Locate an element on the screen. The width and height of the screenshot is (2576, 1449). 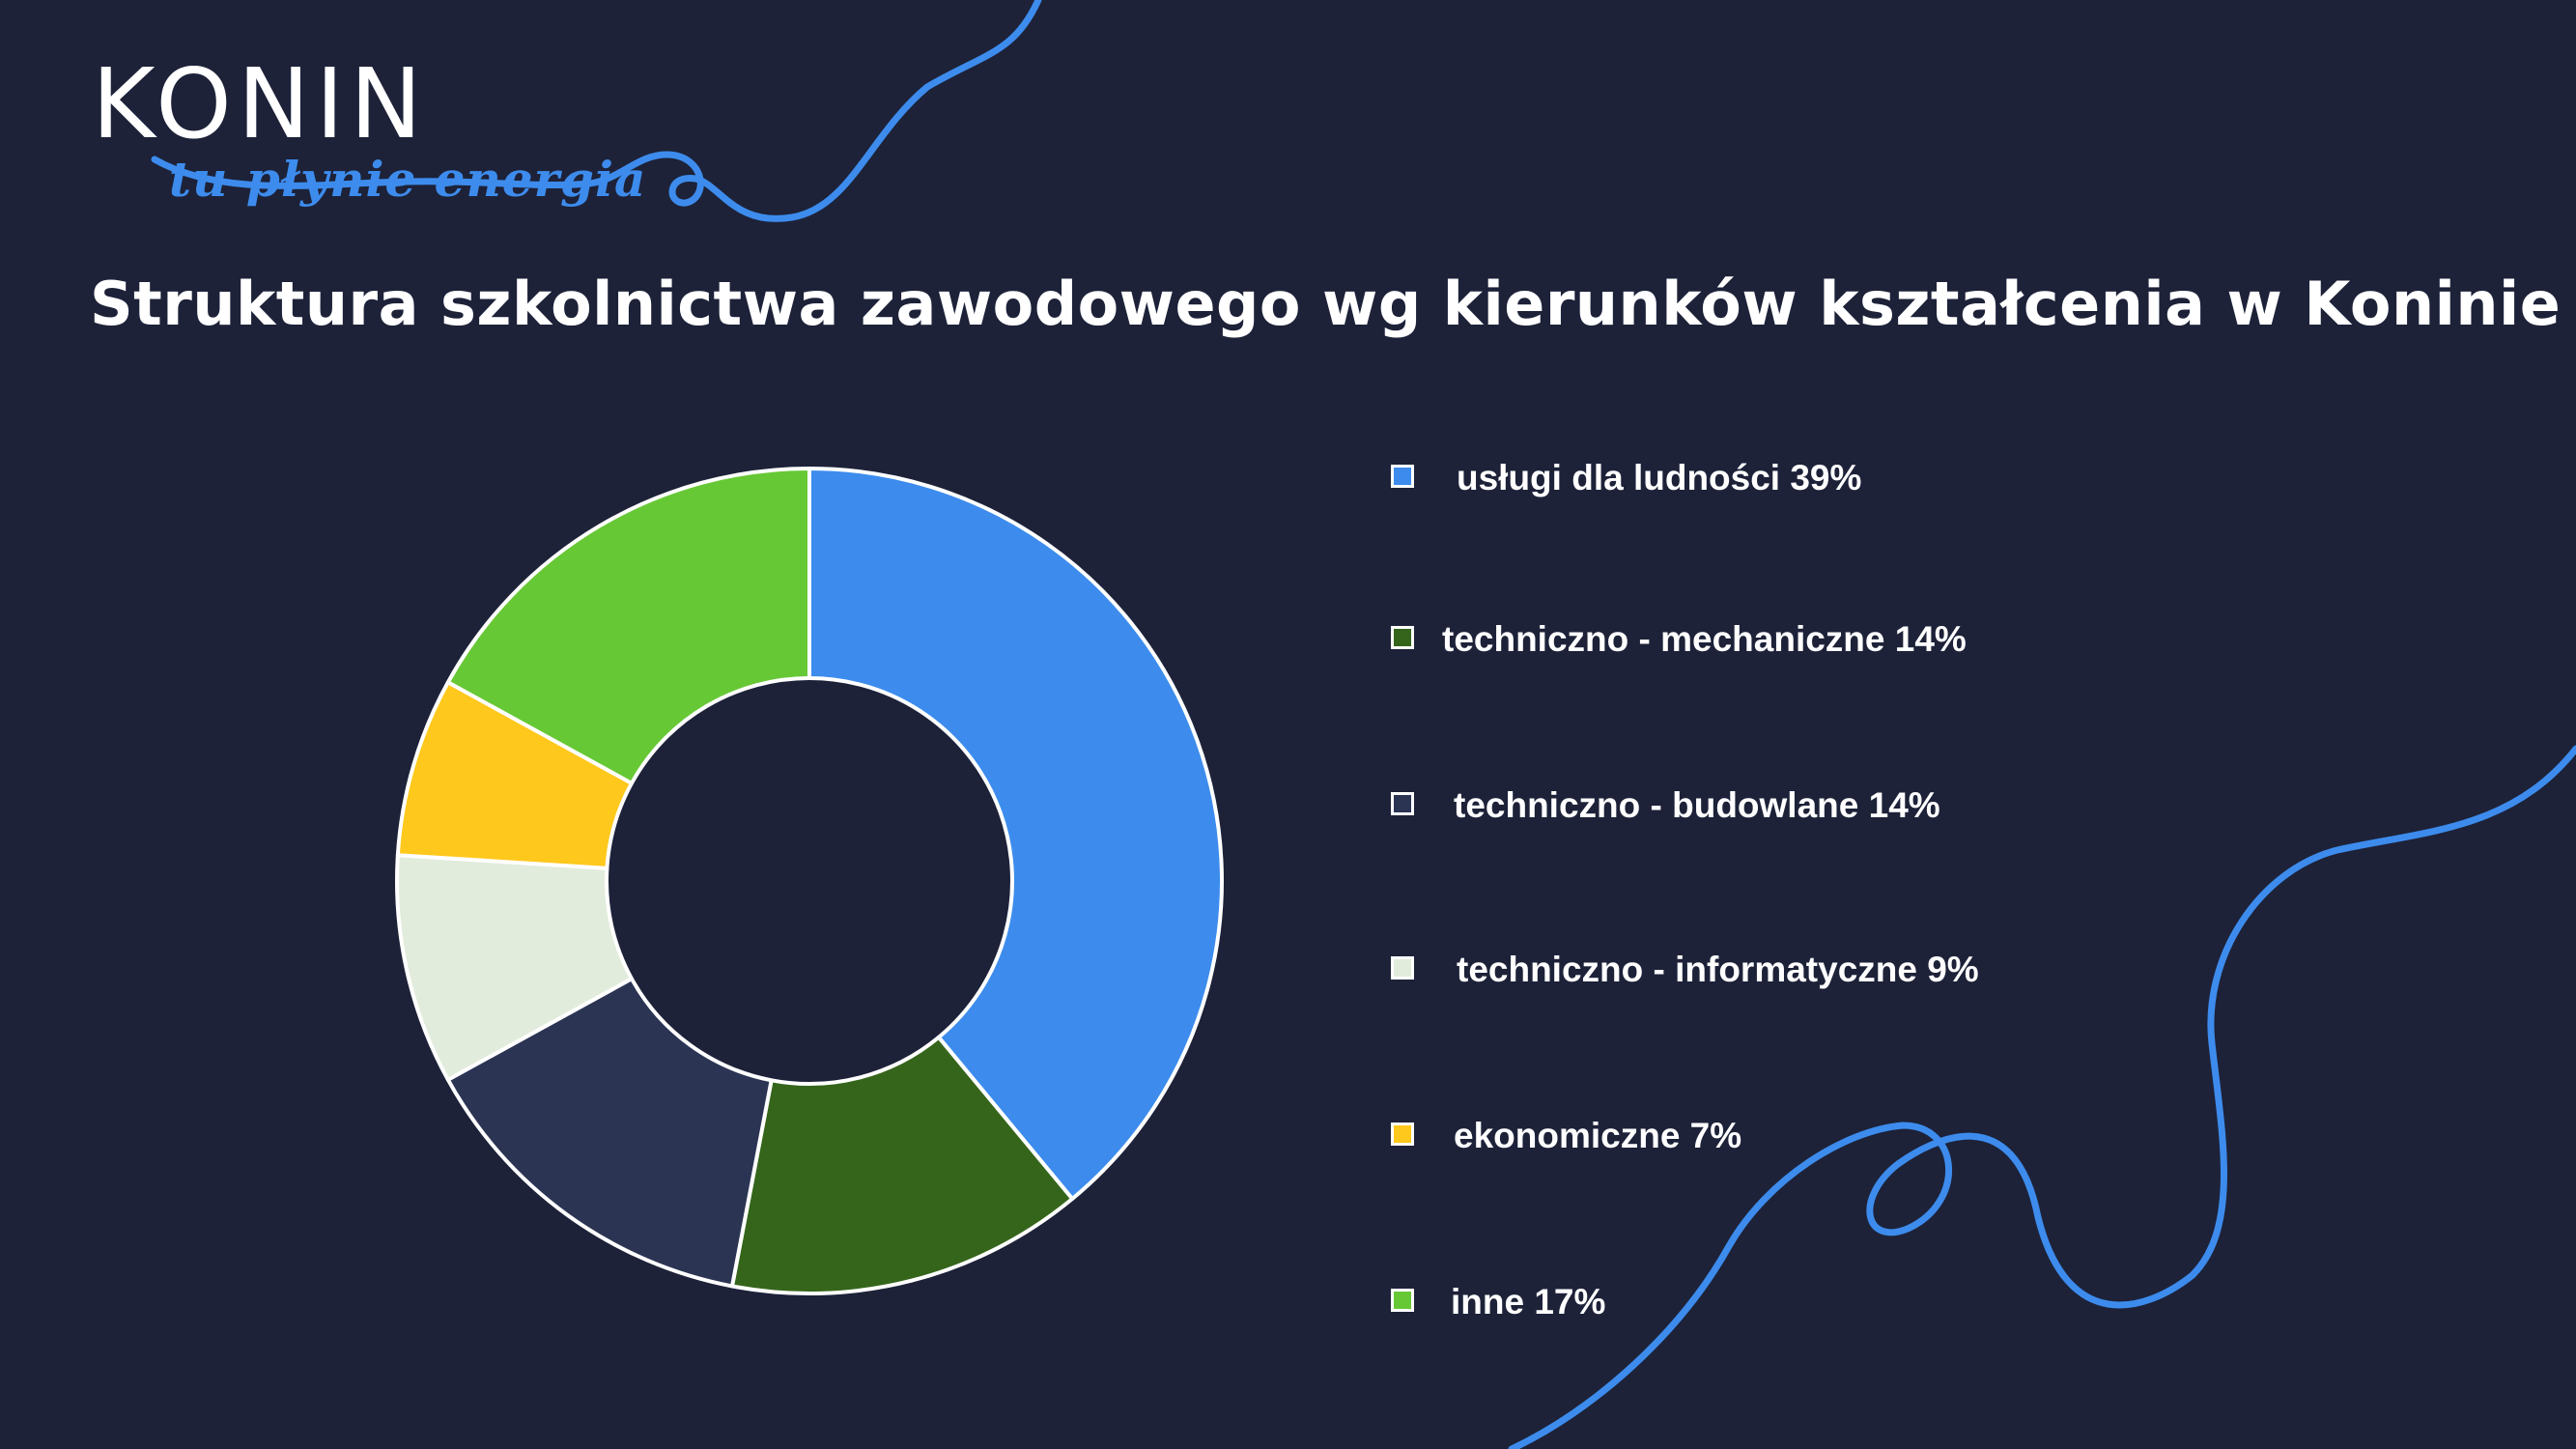
legend-label: techniczno - budowlane 14% is located at coordinates (1697, 805).